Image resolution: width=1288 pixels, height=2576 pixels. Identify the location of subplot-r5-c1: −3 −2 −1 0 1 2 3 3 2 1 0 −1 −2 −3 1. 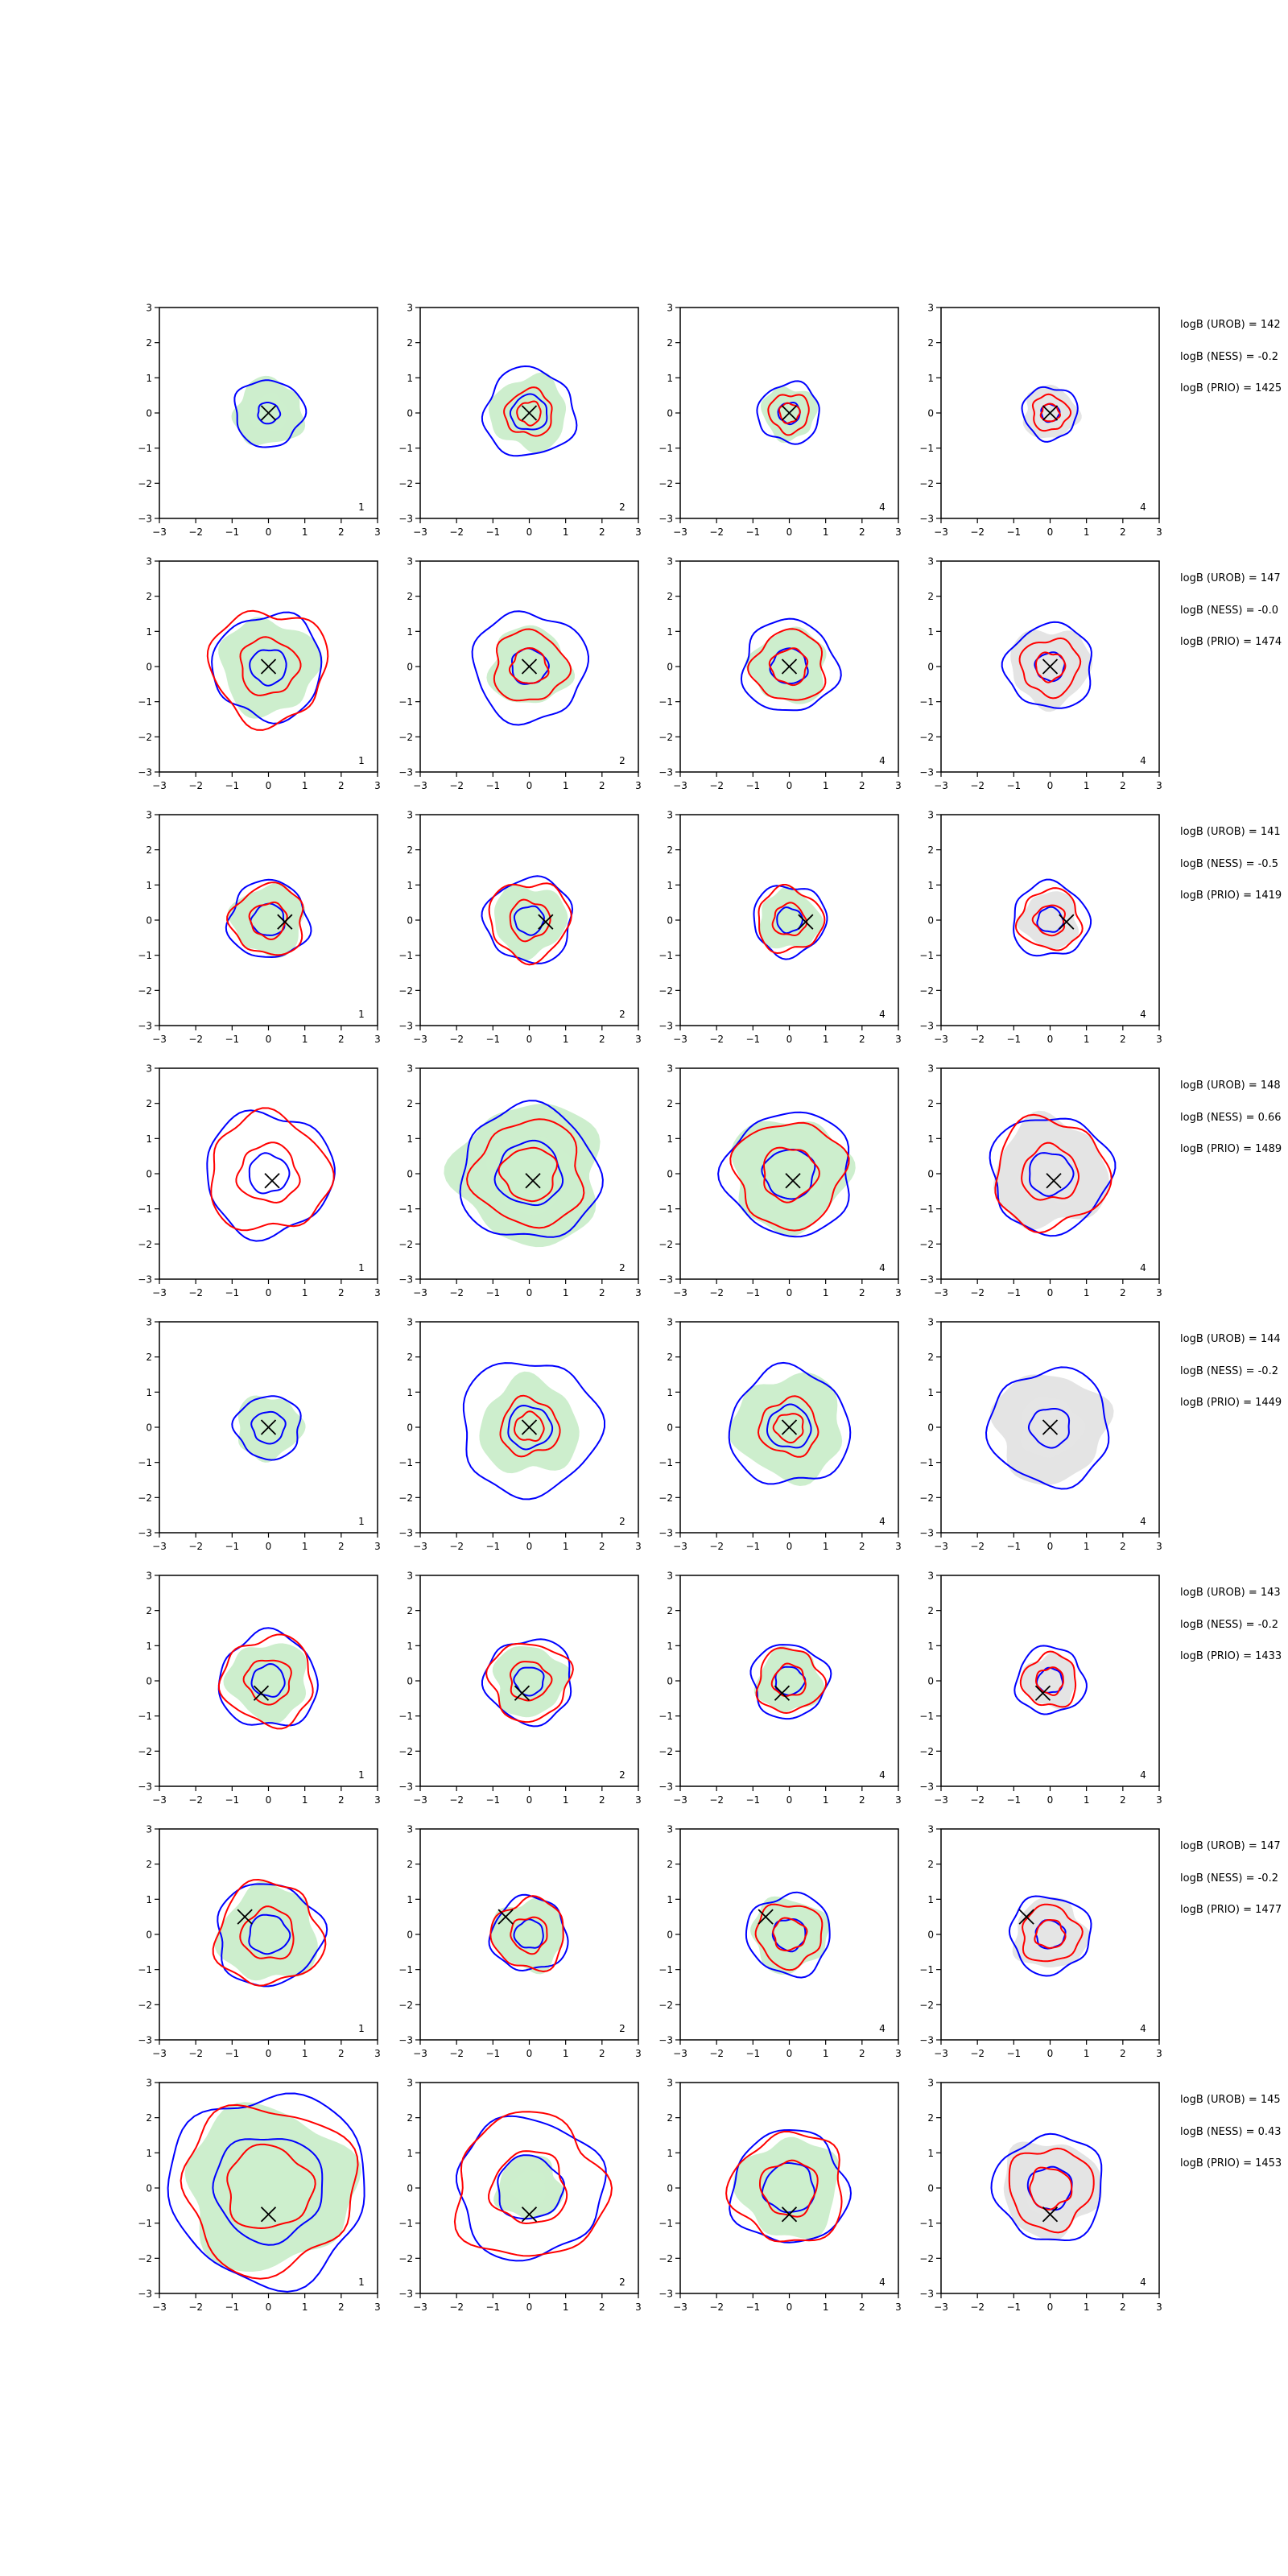
(259, 1435).